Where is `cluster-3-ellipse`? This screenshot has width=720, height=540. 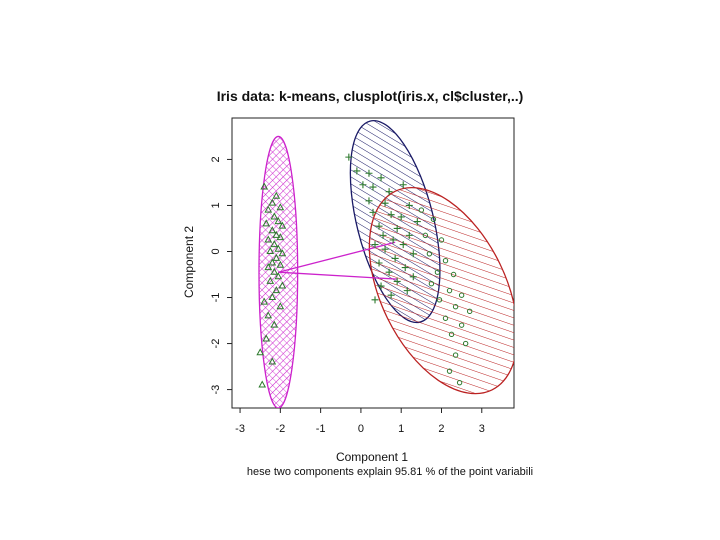
cluster-3-ellipse is located at coordinates (441, 290).